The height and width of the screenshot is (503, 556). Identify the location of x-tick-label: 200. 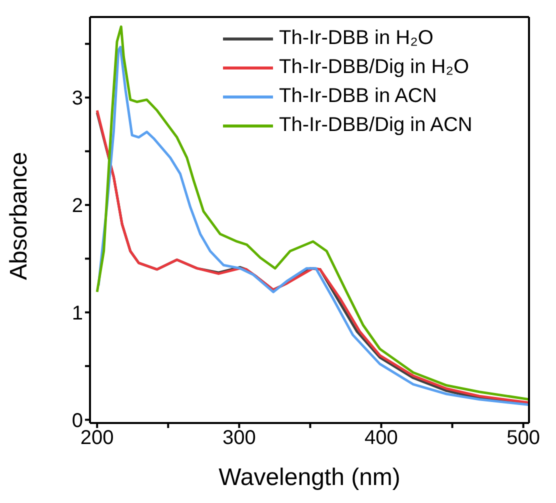
(97, 438).